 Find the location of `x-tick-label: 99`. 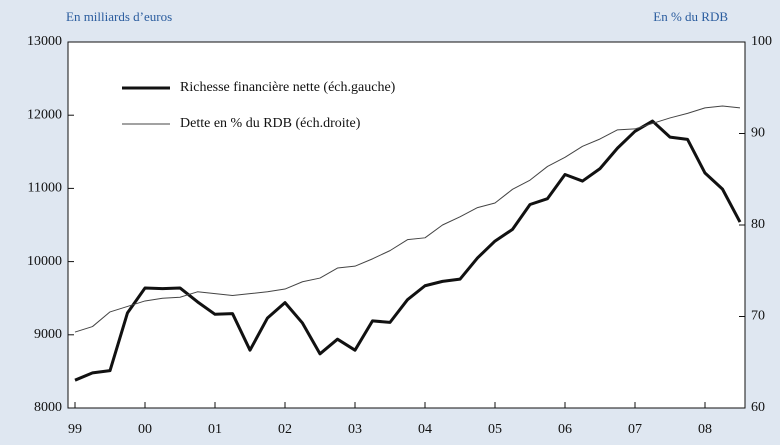

x-tick-label: 99 is located at coordinates (75, 429).